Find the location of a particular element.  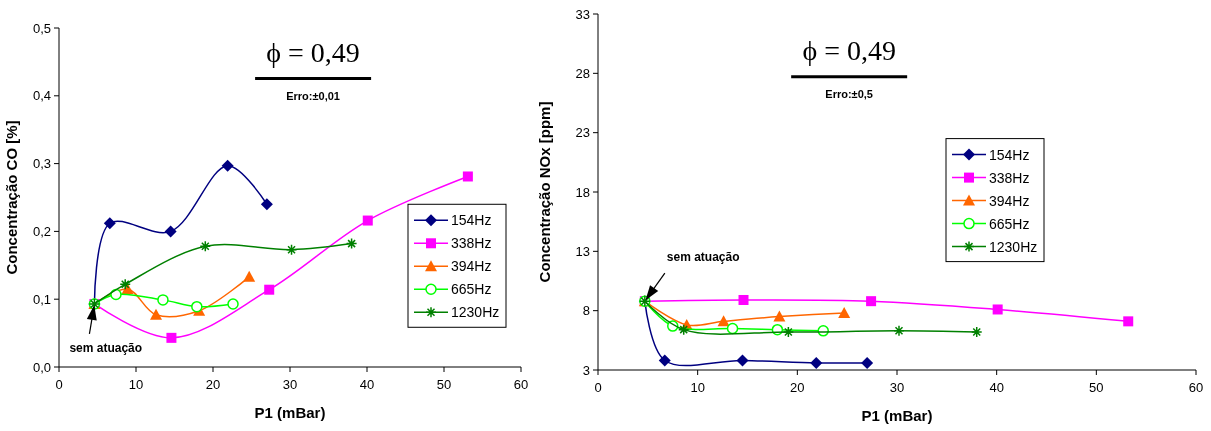

y-tick-label: 13 is located at coordinates (582, 251).